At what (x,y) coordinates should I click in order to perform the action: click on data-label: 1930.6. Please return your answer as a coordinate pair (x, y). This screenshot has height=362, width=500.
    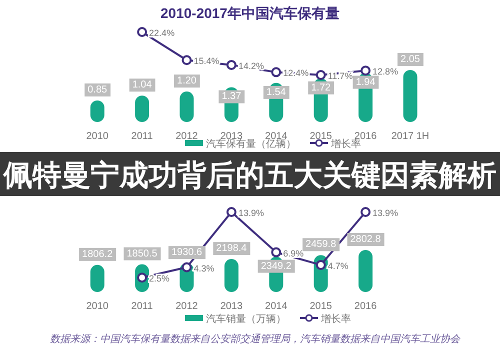
    Looking at the image, I should click on (186, 252).